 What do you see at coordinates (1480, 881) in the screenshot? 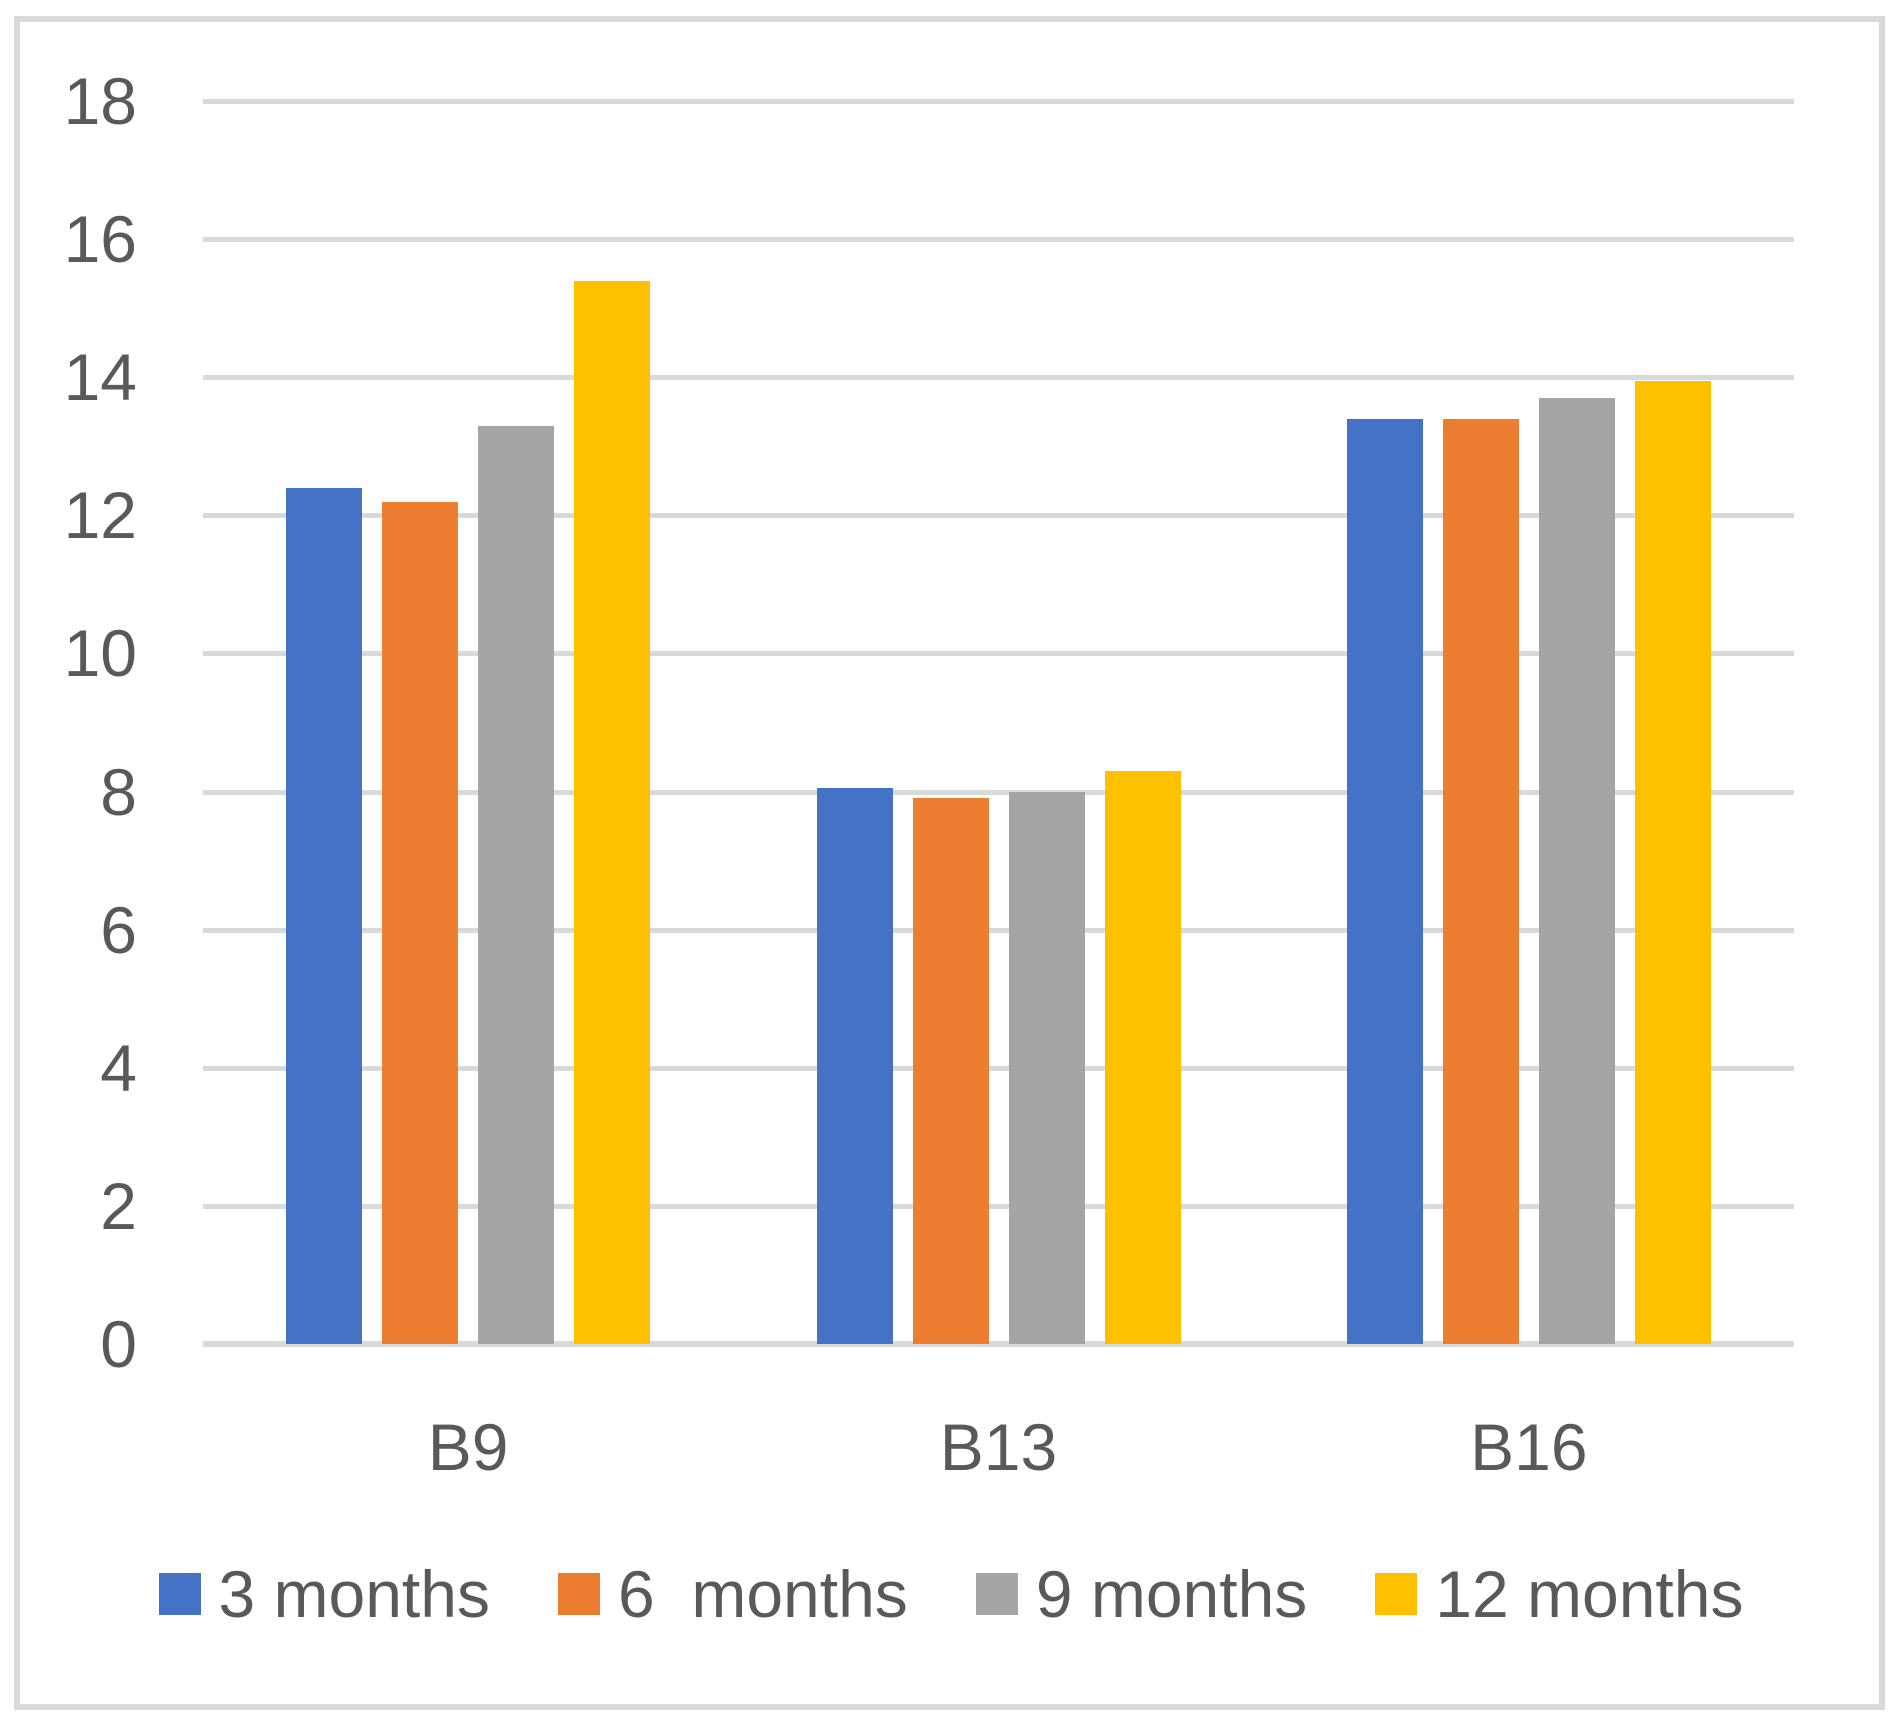
I see `bar-b16-6-months` at bounding box center [1480, 881].